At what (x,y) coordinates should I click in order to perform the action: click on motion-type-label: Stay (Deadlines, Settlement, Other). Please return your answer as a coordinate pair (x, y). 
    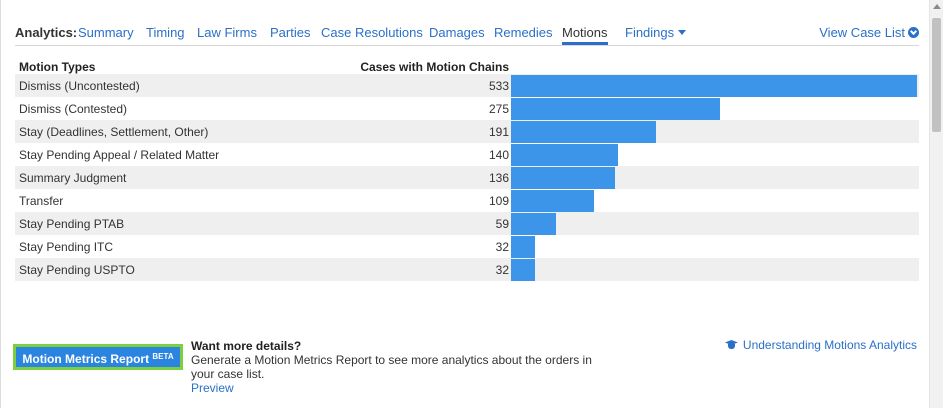
    Looking at the image, I should click on (114, 132).